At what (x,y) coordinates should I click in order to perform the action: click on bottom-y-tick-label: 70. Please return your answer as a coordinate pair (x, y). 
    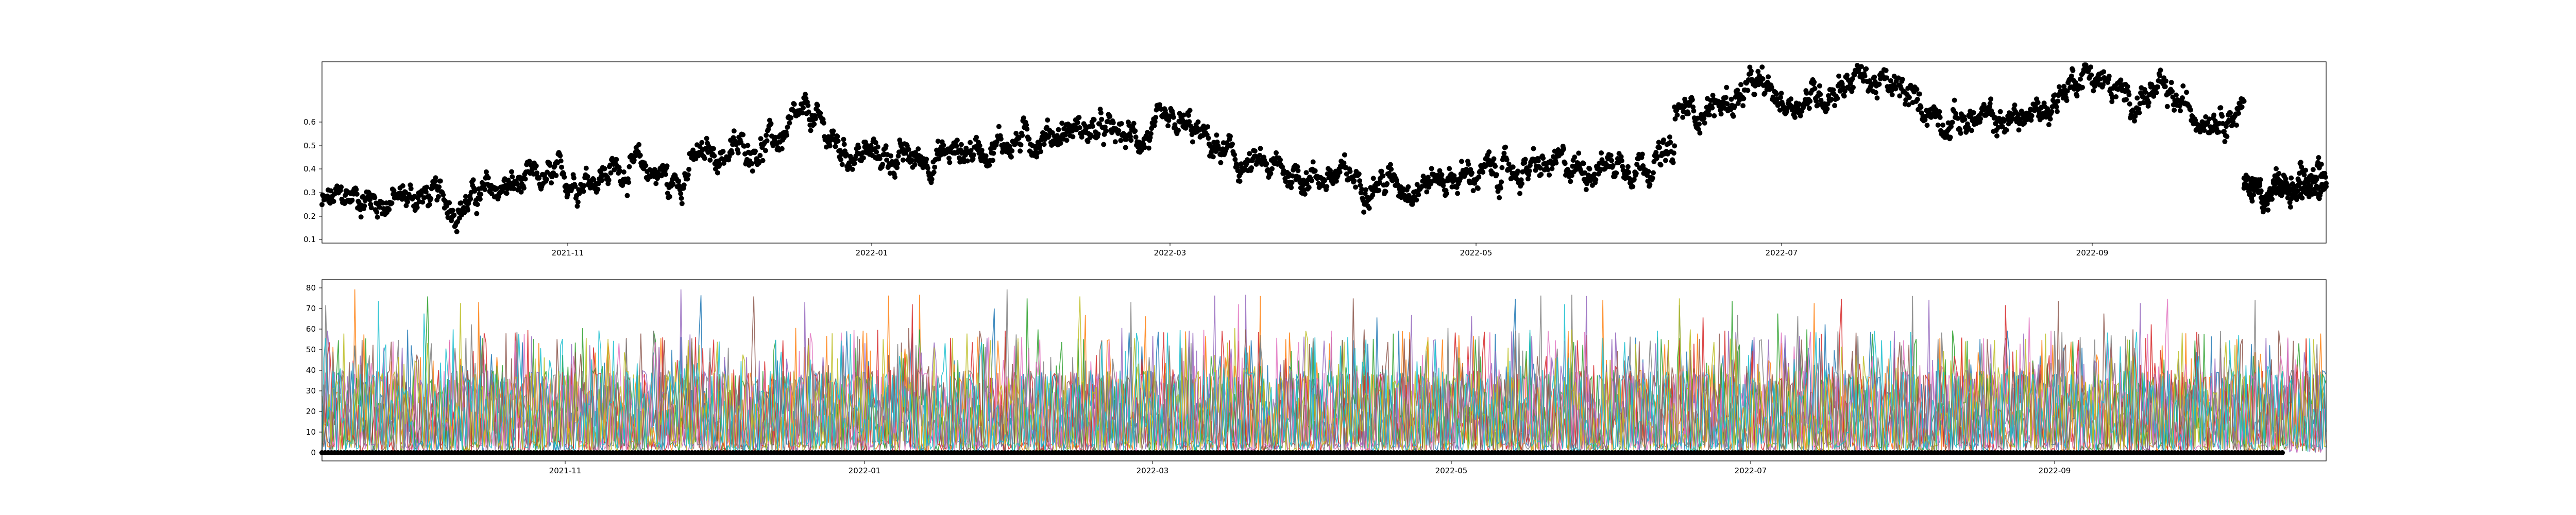
    Looking at the image, I should click on (311, 308).